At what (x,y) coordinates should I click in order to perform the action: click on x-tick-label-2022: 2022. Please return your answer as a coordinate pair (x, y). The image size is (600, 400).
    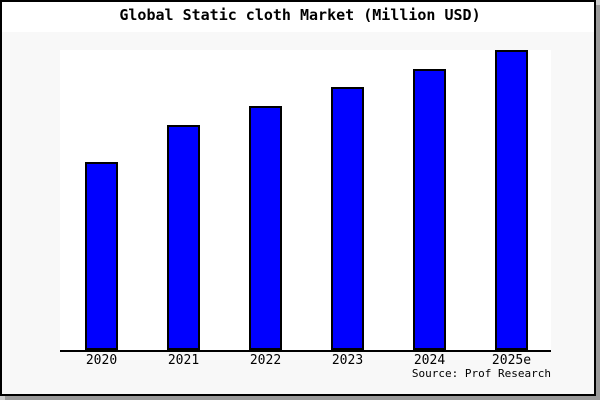
    Looking at the image, I should click on (265, 360).